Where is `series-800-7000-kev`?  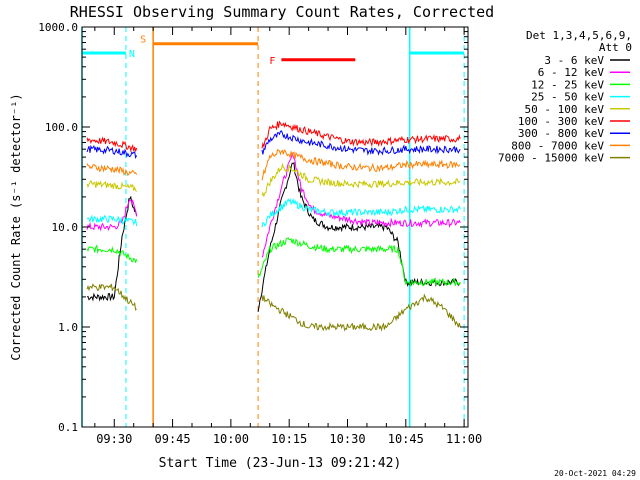
series-800-7000-kev is located at coordinates (273, 164).